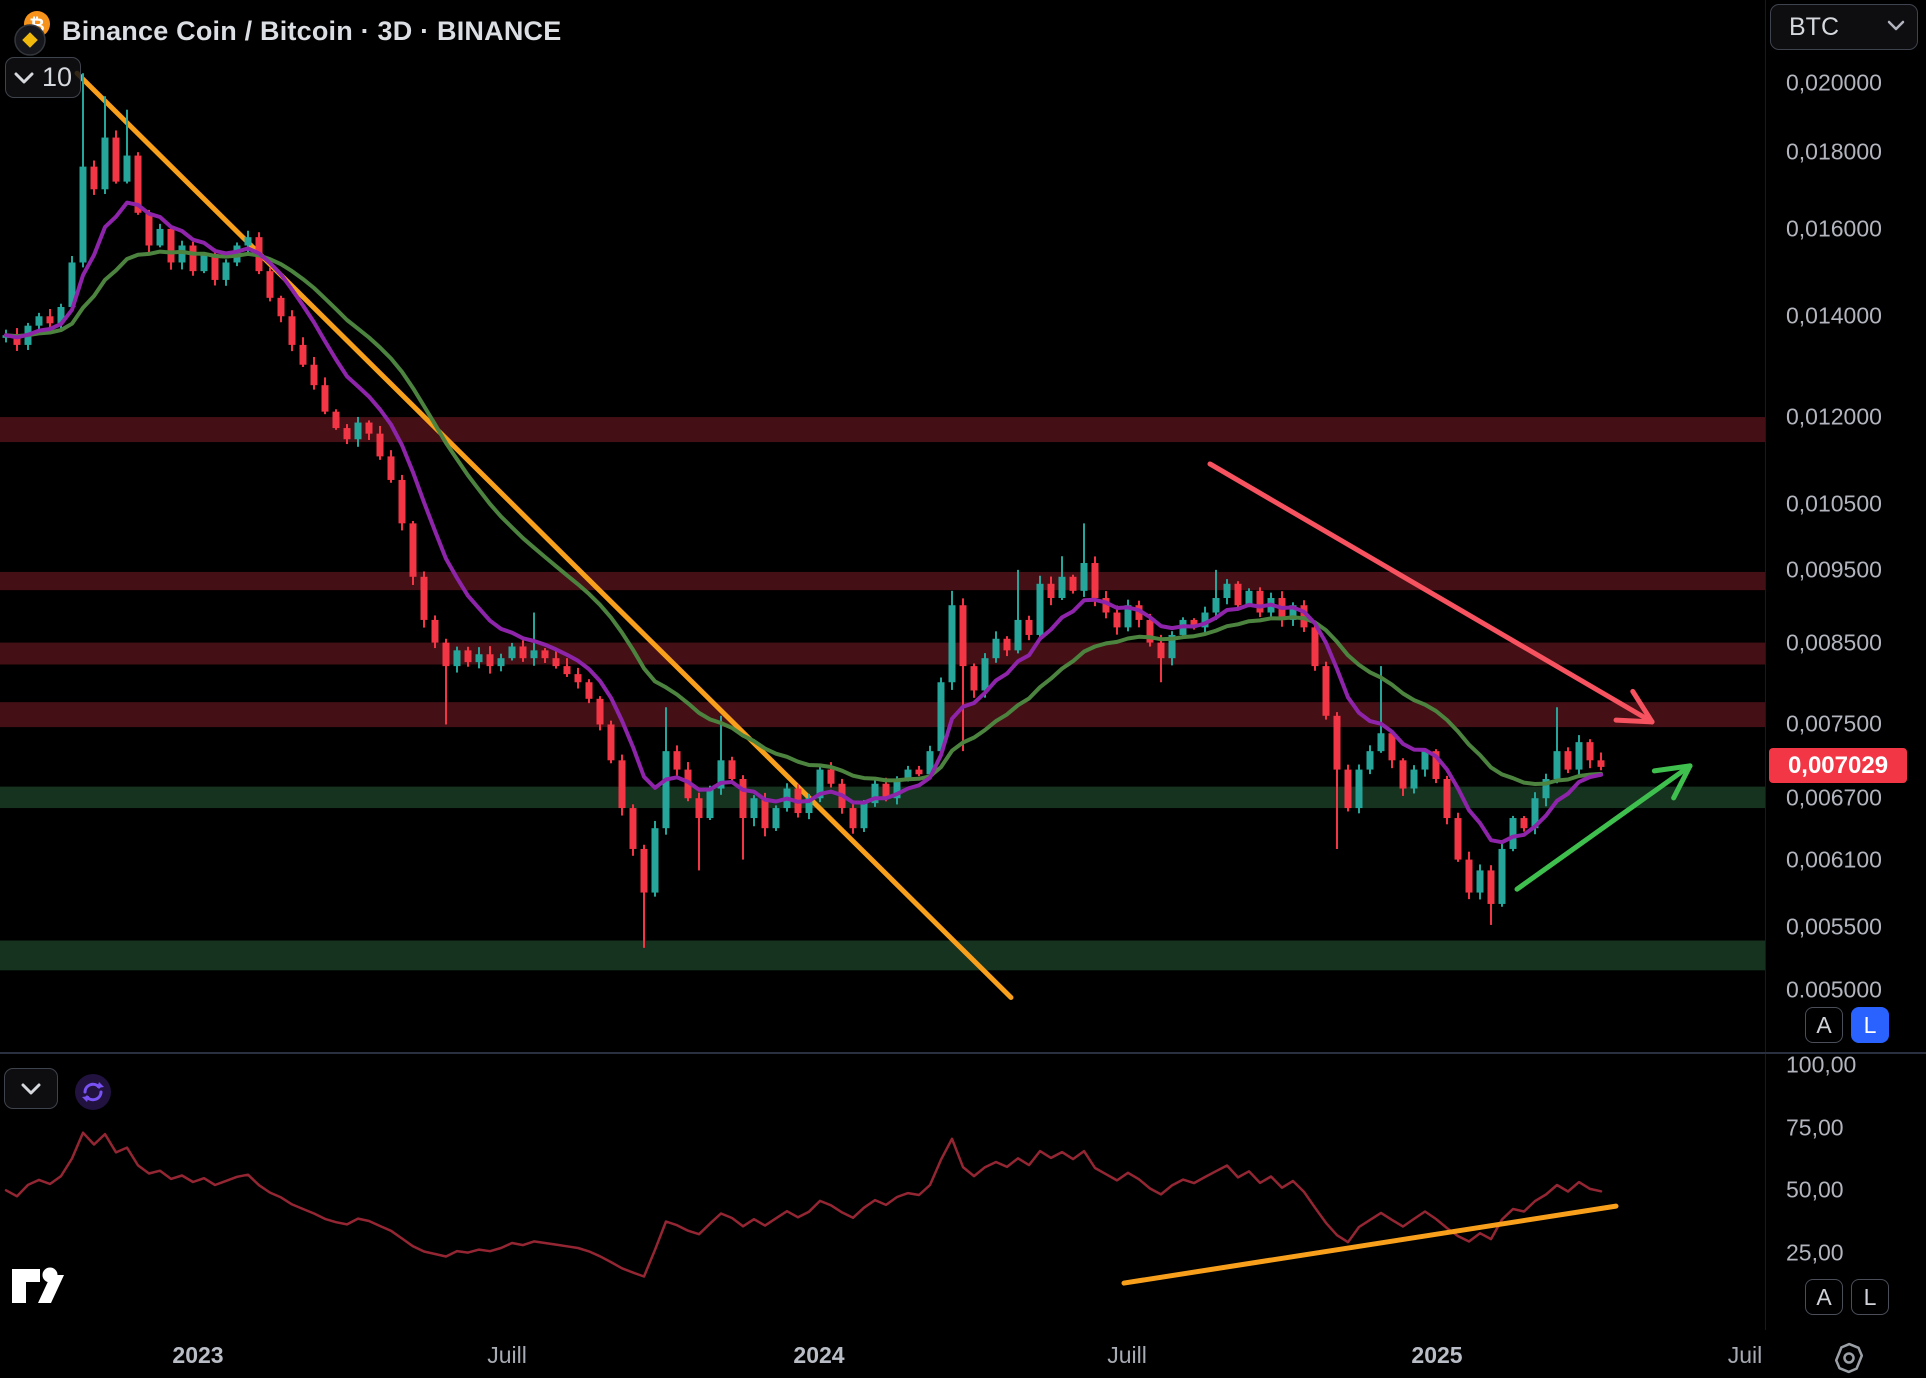  Describe the element at coordinates (1745, 1355) in the screenshot. I see `time-tick: Juil` at that location.